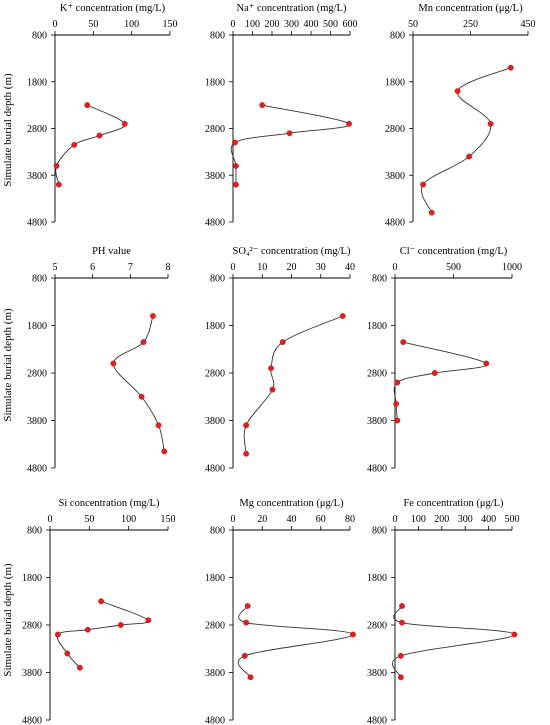 This screenshot has height=725, width=550. What do you see at coordinates (470, 24) in the screenshot?
I see `x-tick-label: 250` at bounding box center [470, 24].